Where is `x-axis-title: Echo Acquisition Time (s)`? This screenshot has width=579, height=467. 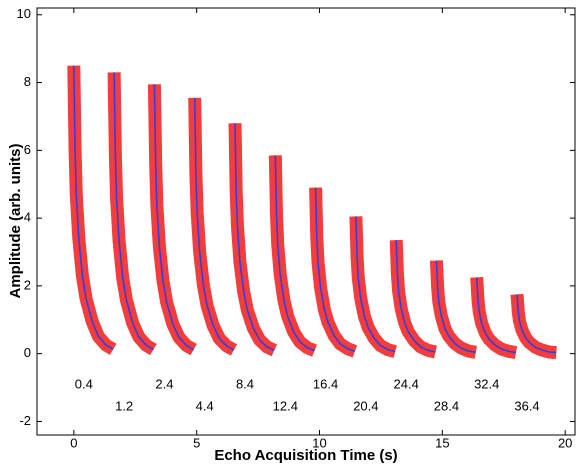
x-axis-title: Echo Acquisition Time (s) is located at coordinates (305, 455).